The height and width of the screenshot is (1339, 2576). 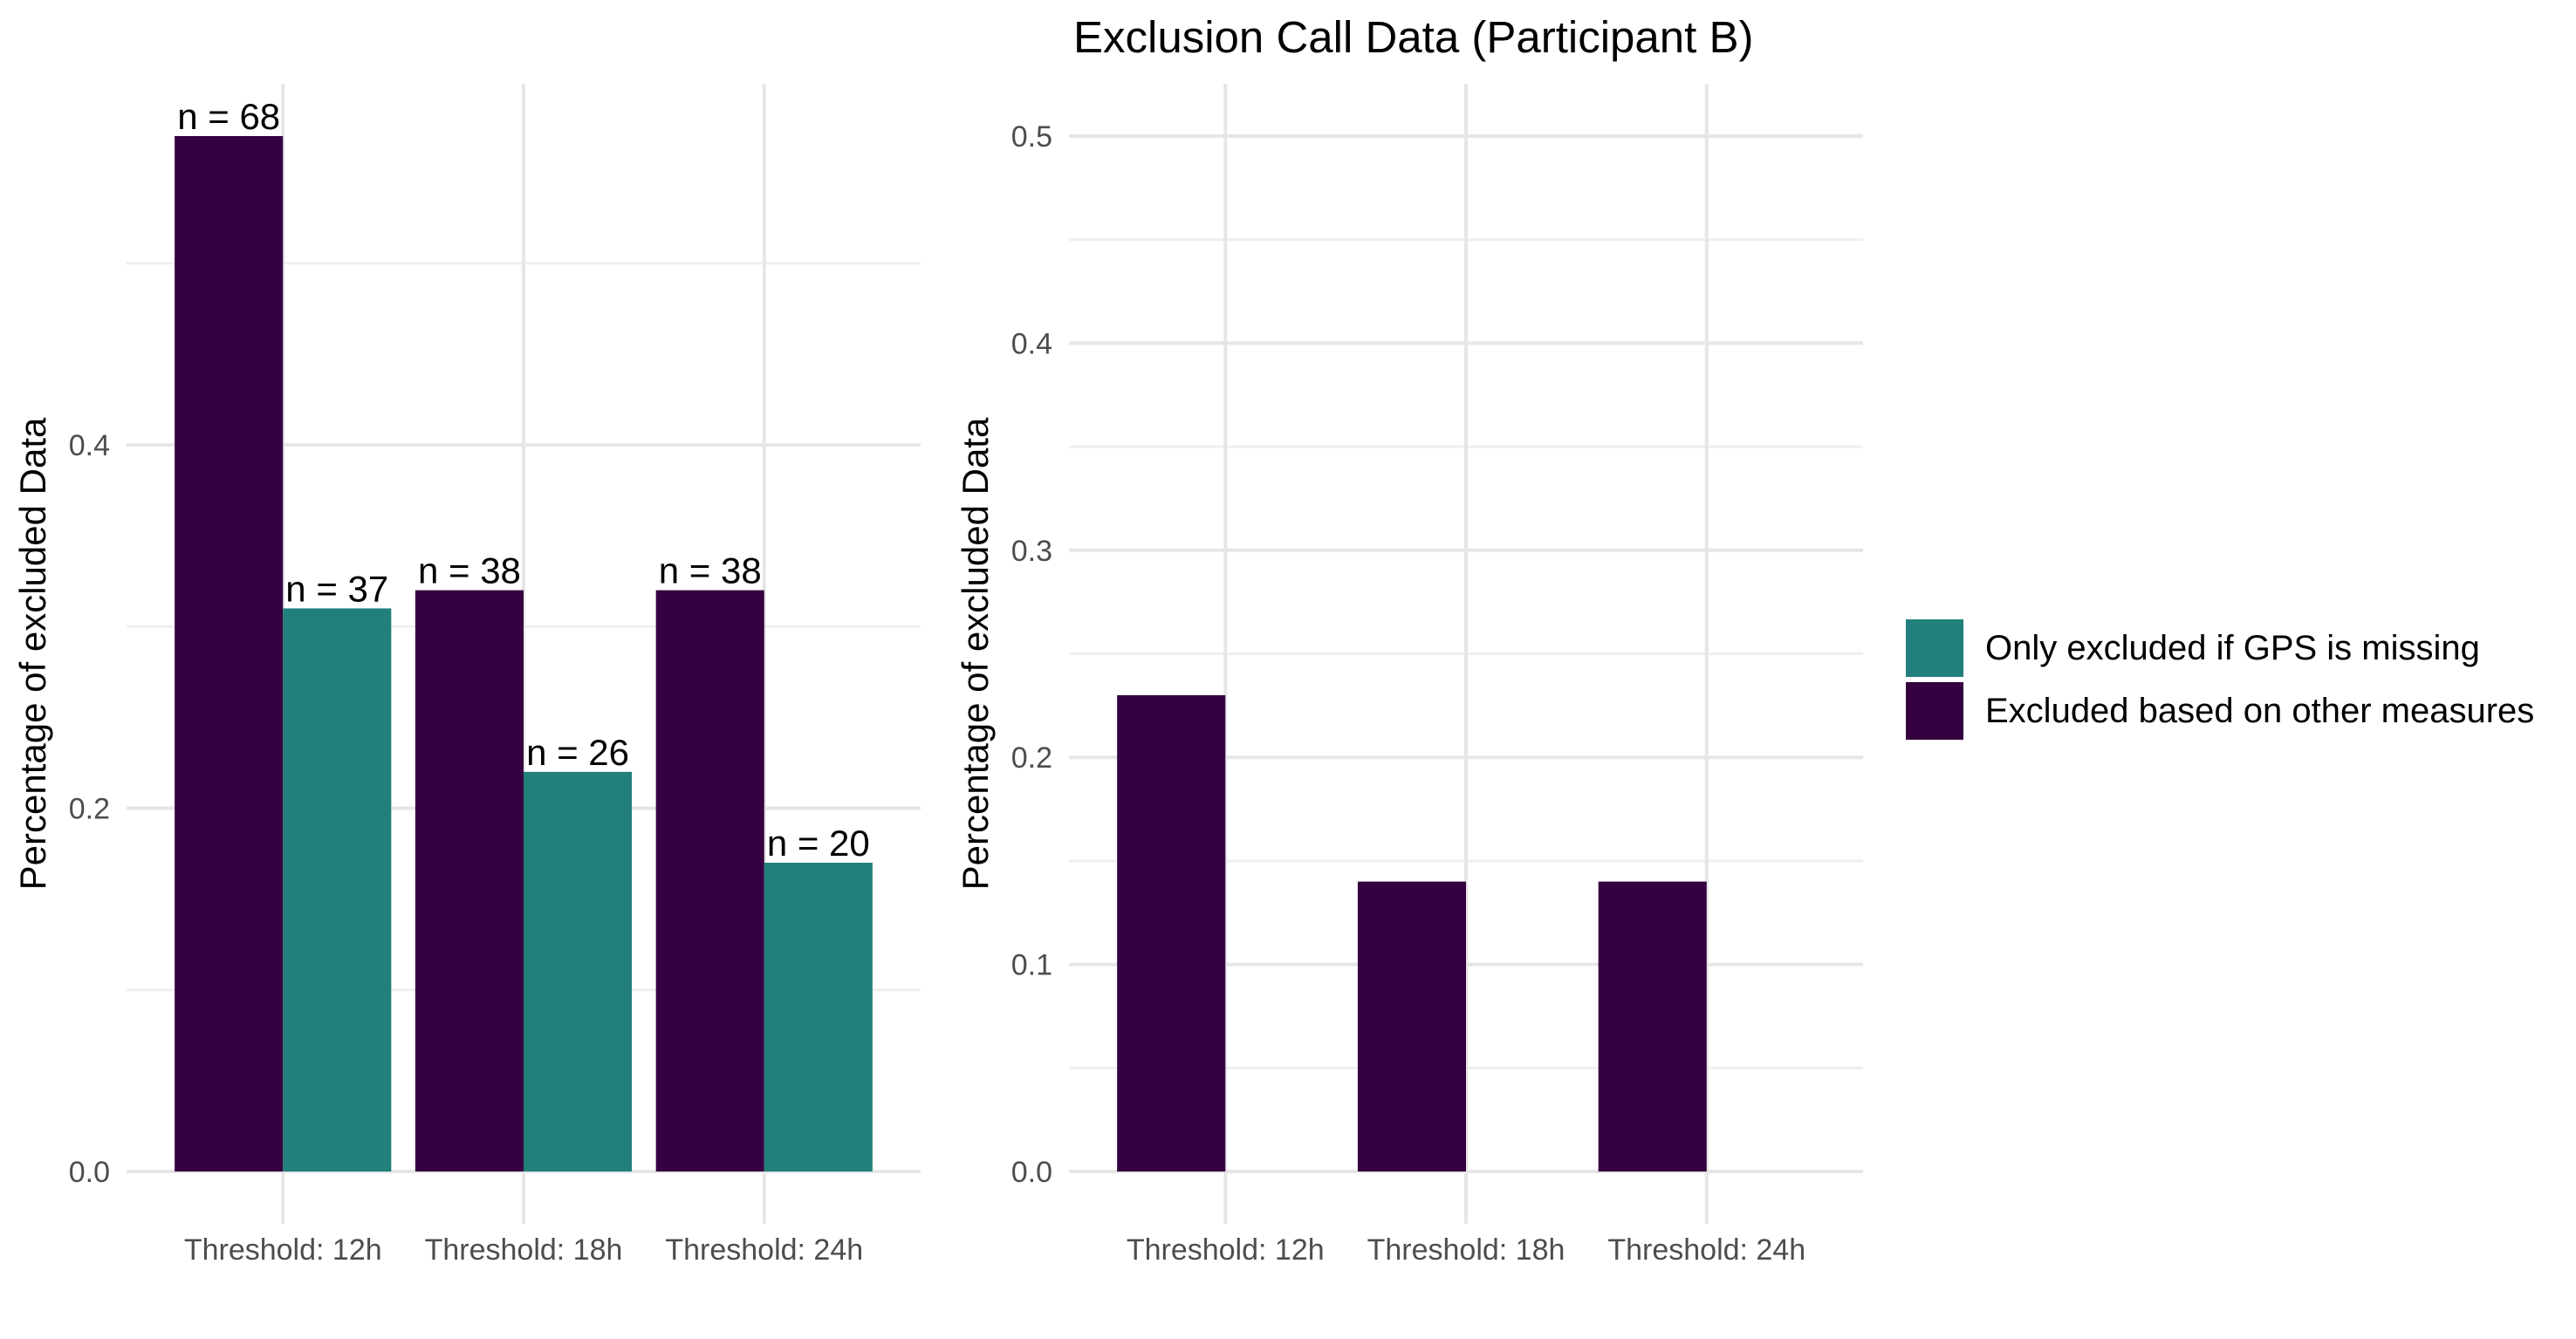 What do you see at coordinates (2259, 711) in the screenshot?
I see `legend-label: Excluded based on other measures` at bounding box center [2259, 711].